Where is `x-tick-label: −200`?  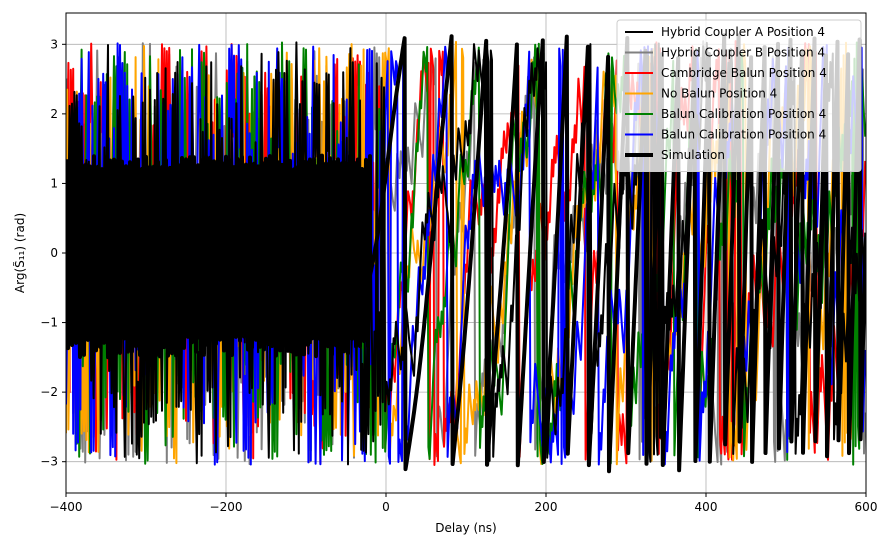 x-tick-label: −200 is located at coordinates (226, 507).